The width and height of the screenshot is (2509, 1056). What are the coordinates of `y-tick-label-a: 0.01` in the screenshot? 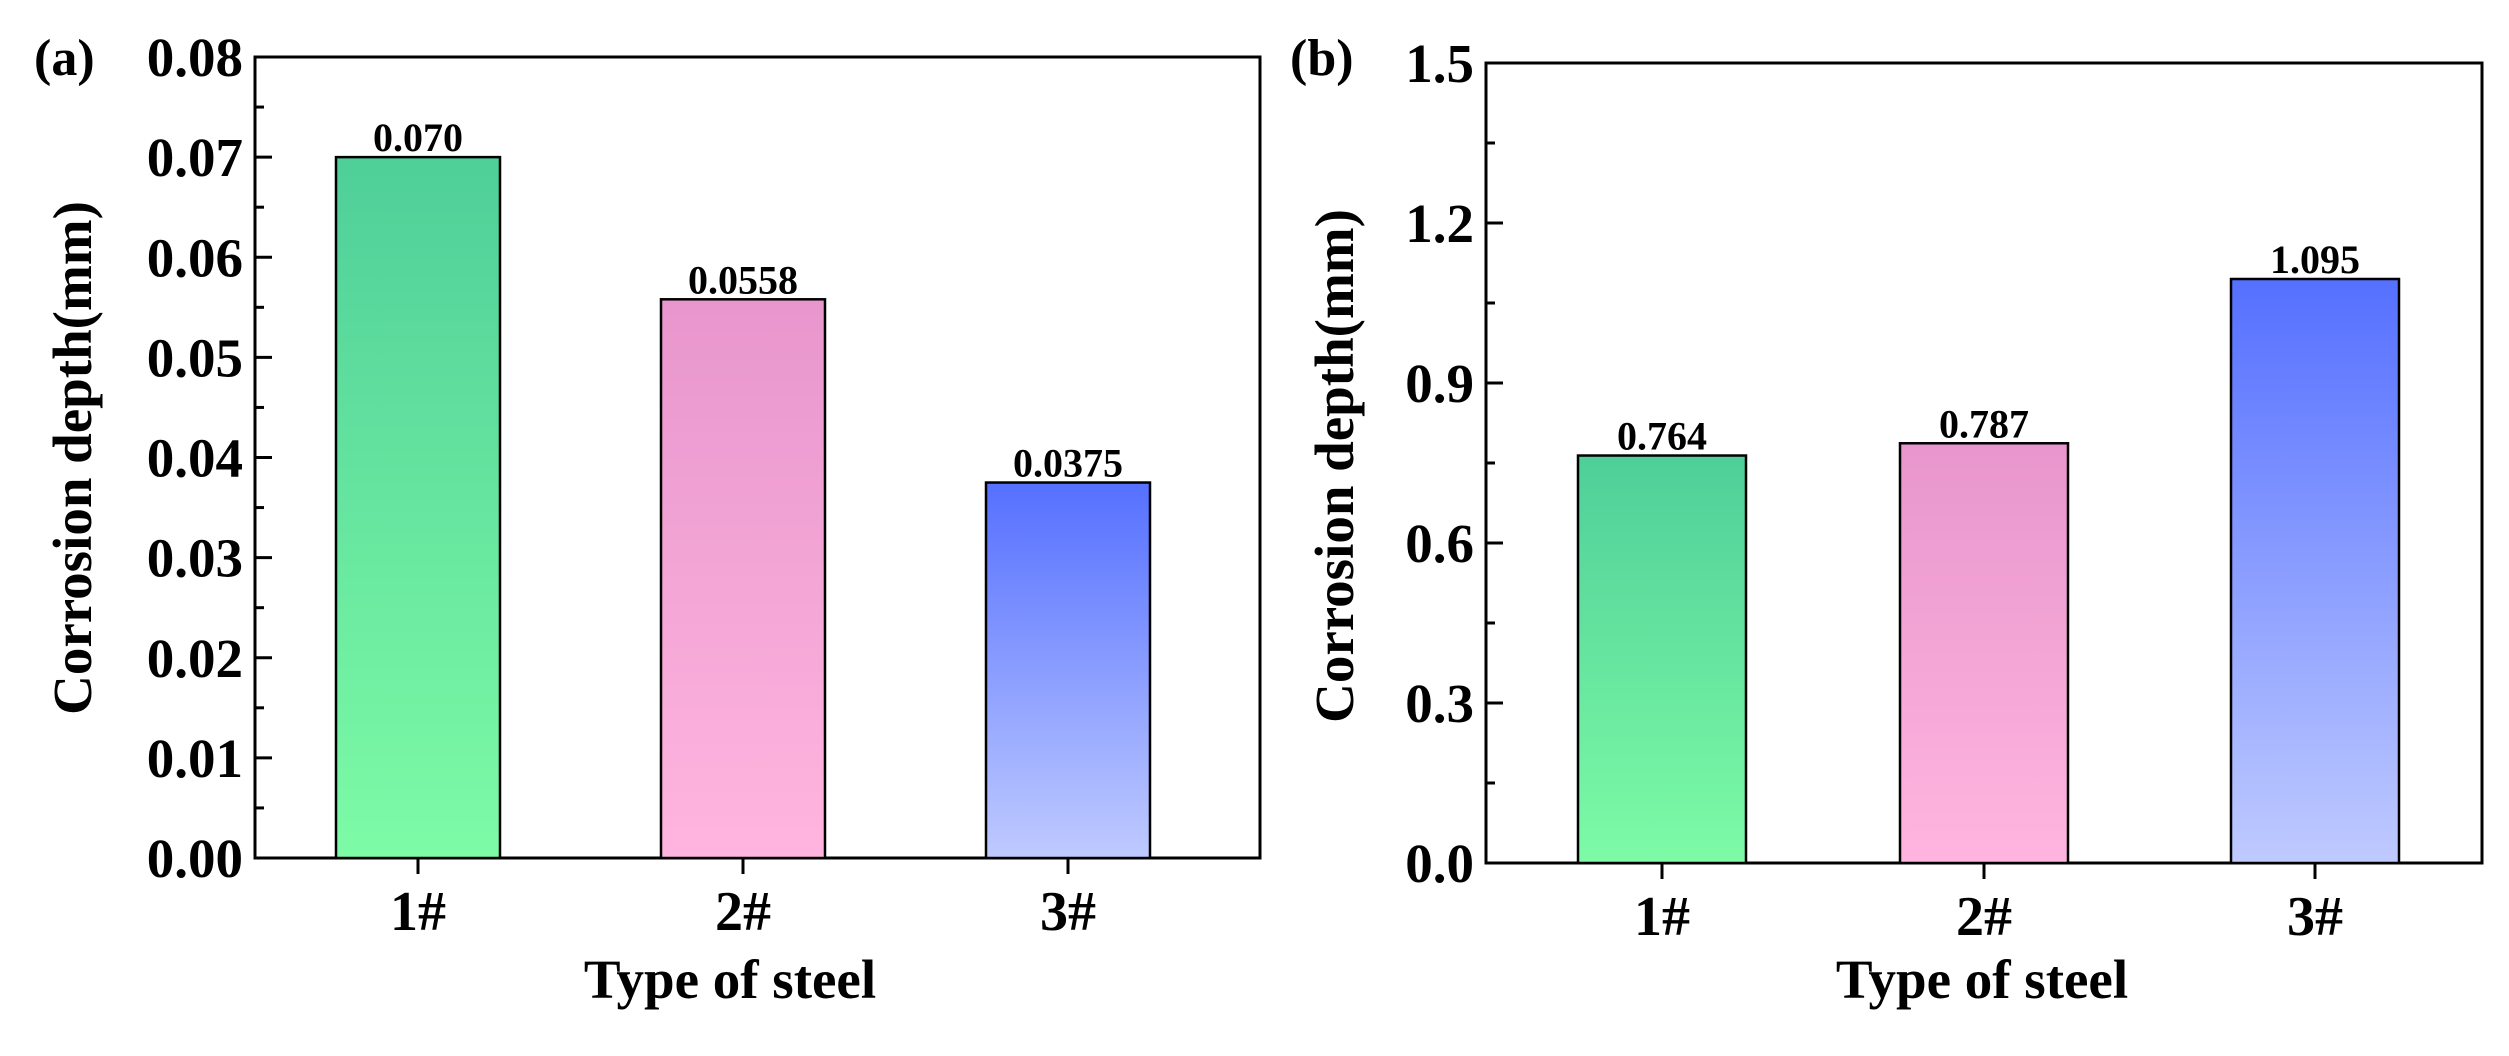 It's located at (195, 758).